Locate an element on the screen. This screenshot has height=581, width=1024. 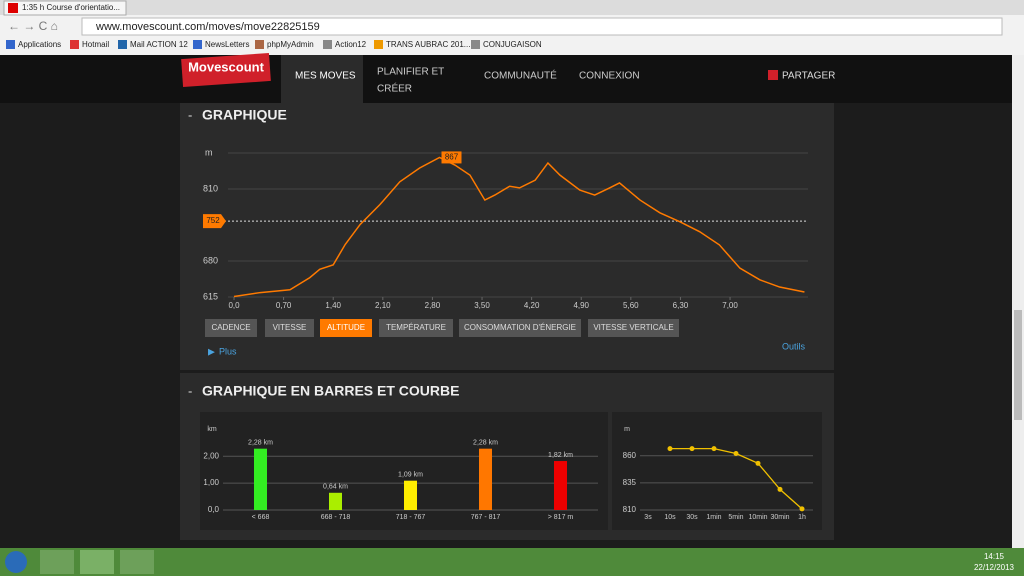
nav-item: MES MOVES is located at coordinates (325, 76).